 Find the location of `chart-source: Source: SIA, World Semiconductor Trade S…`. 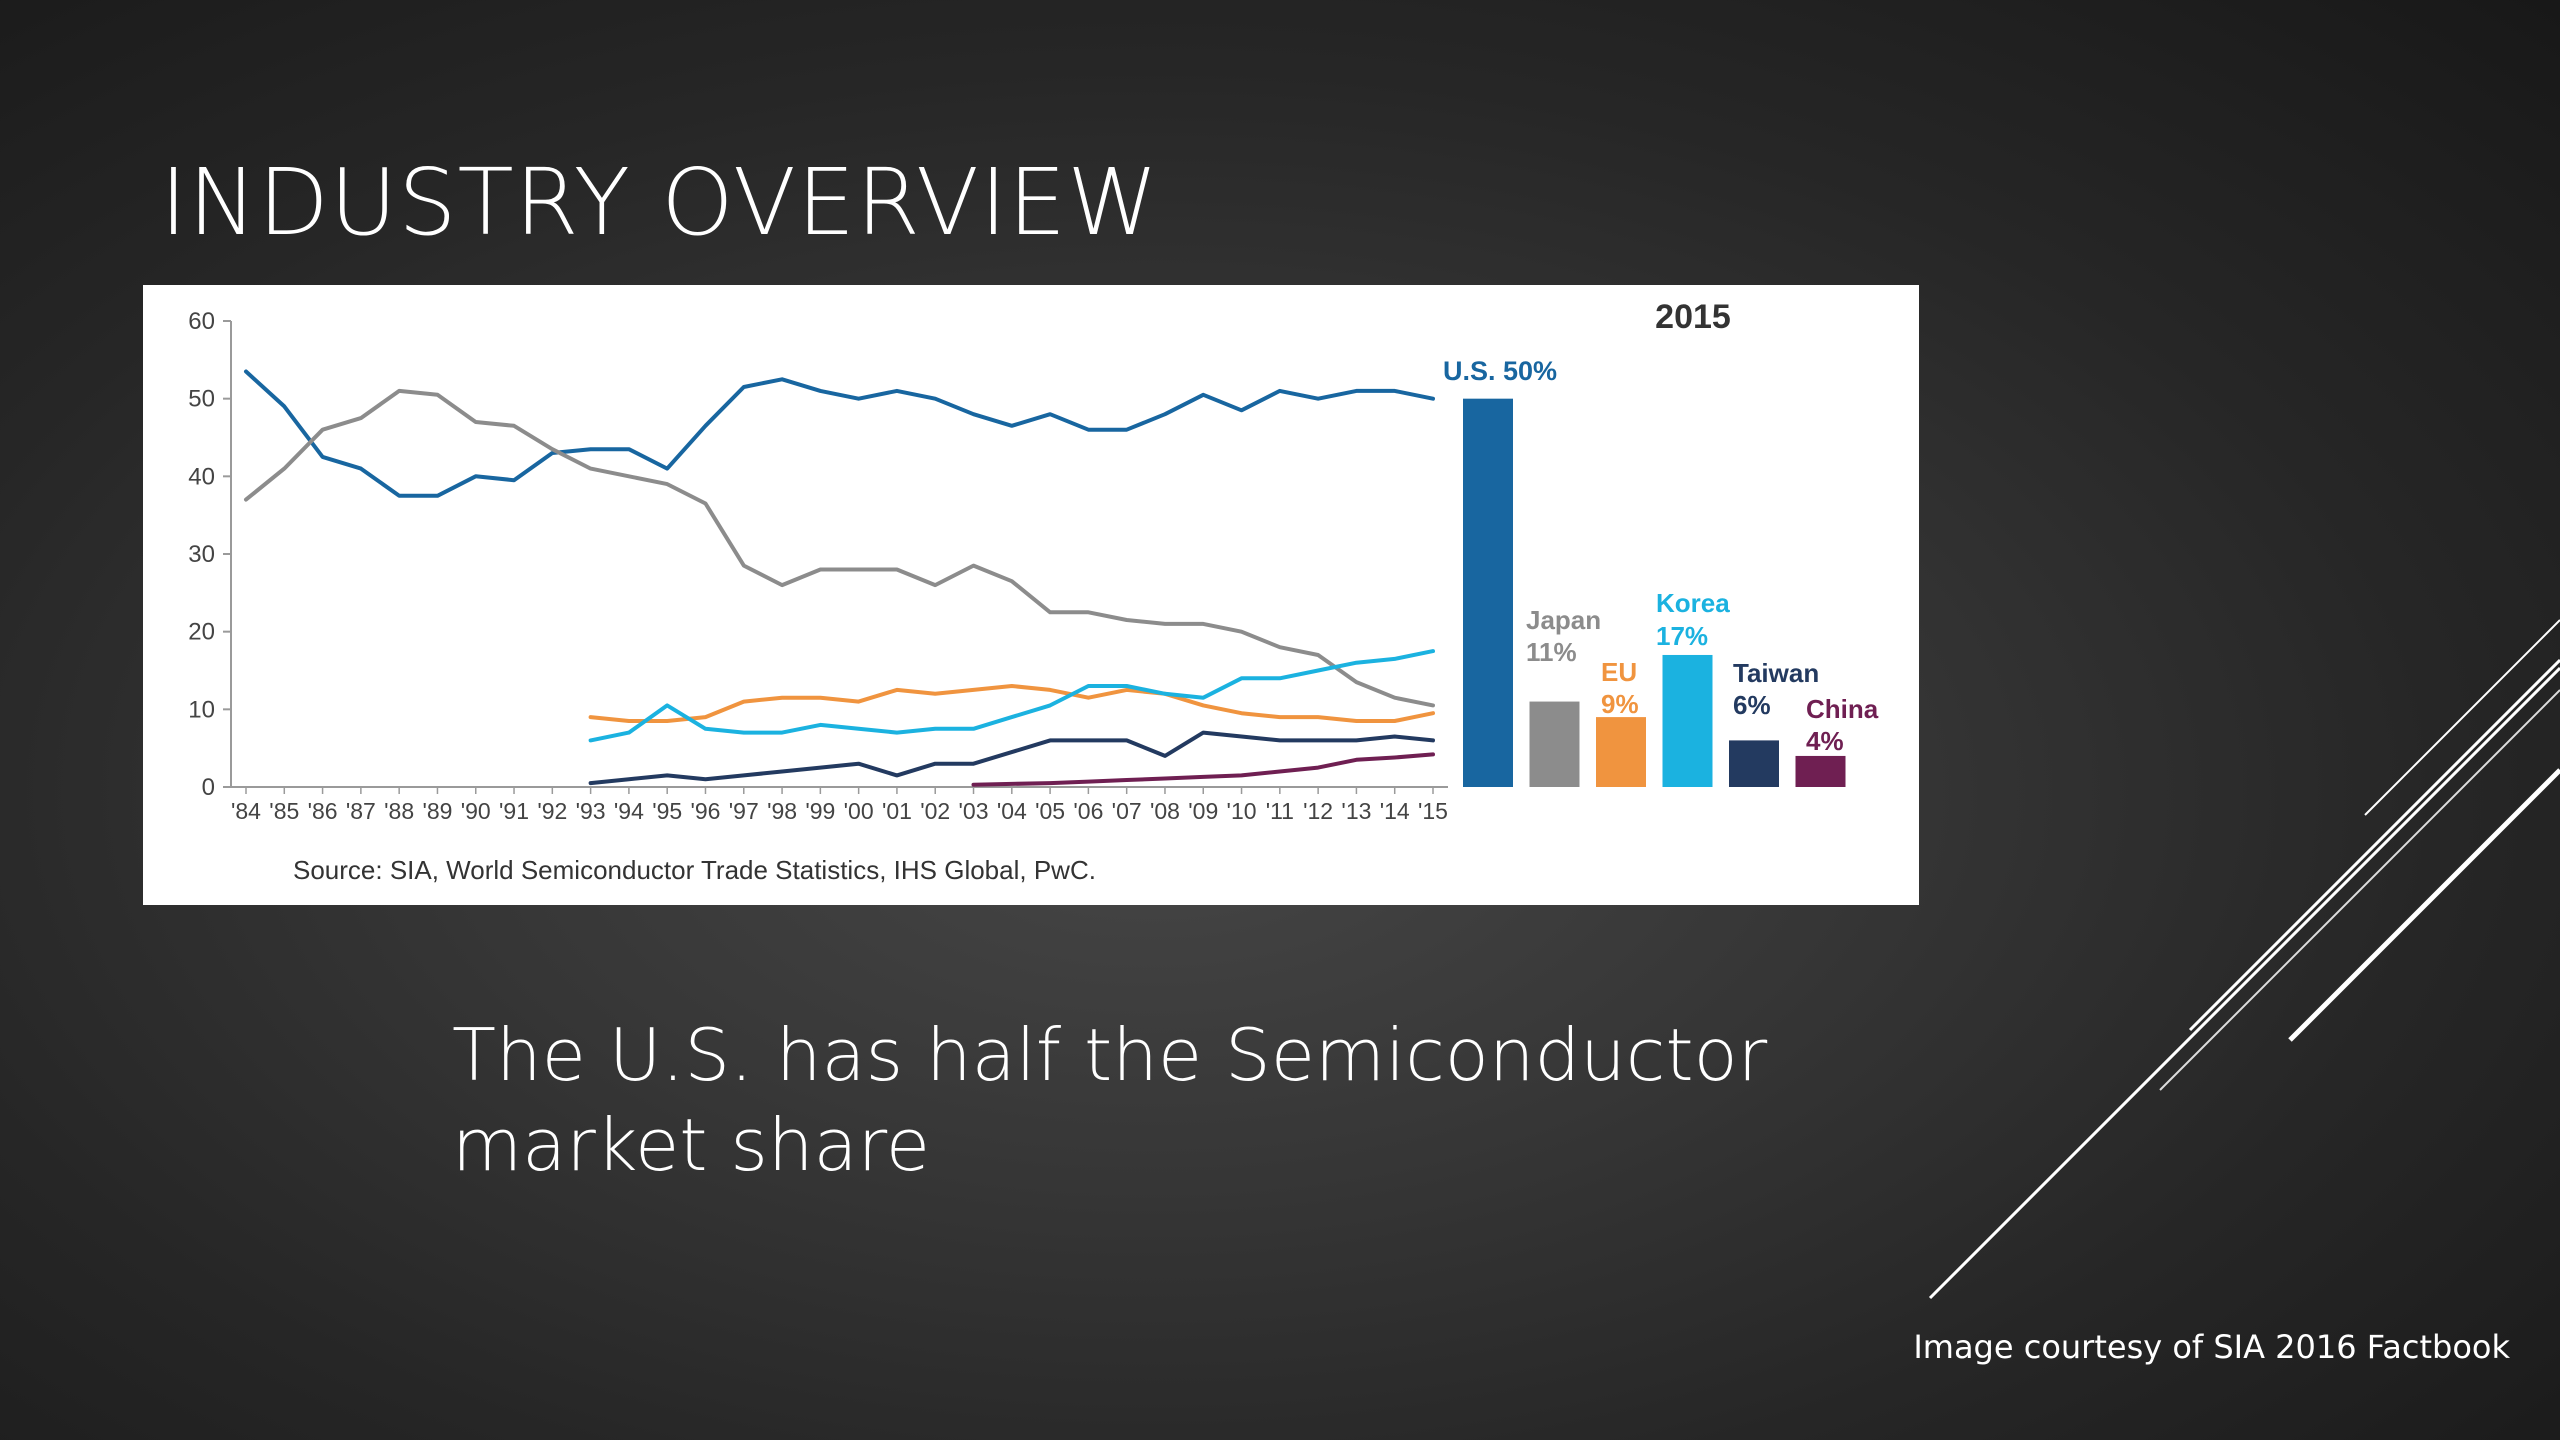

chart-source: Source: SIA, World Semiconductor Trade S… is located at coordinates (694, 870).